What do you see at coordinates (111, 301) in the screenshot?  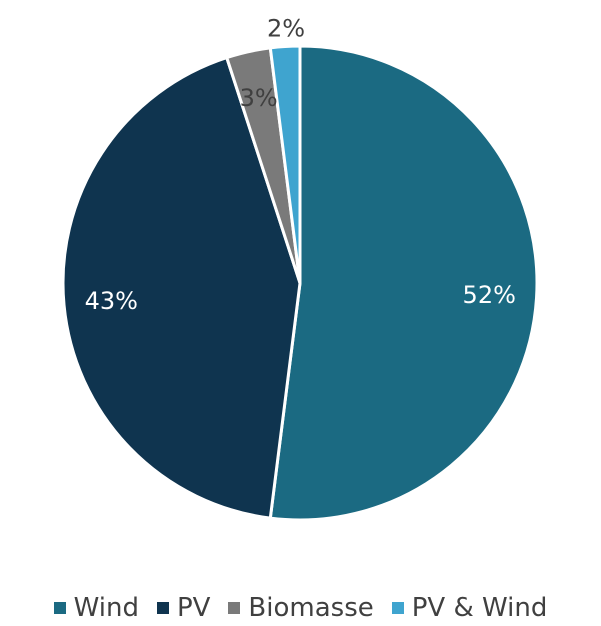 I see `data-label-pv: 43%` at bounding box center [111, 301].